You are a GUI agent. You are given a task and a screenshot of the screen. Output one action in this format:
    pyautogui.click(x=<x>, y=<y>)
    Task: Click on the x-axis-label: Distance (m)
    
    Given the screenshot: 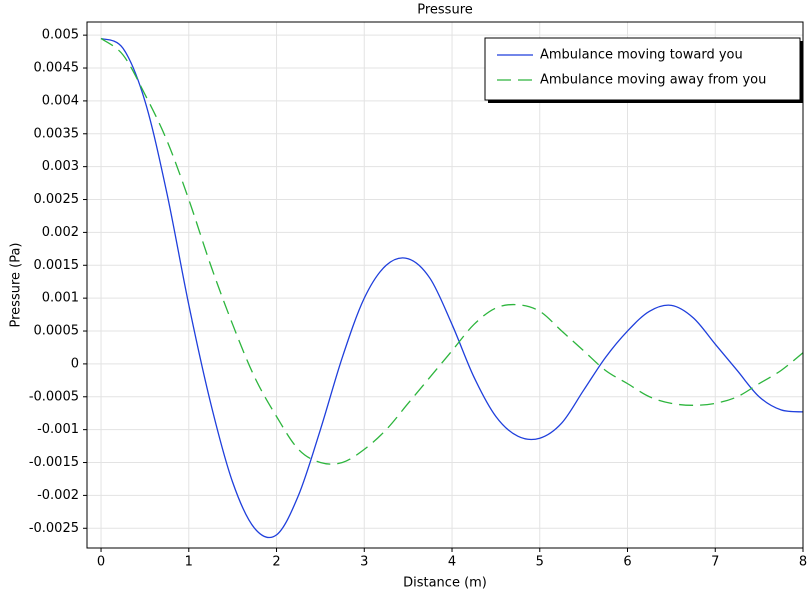 What is the action you would take?
    pyautogui.click(x=445, y=583)
    